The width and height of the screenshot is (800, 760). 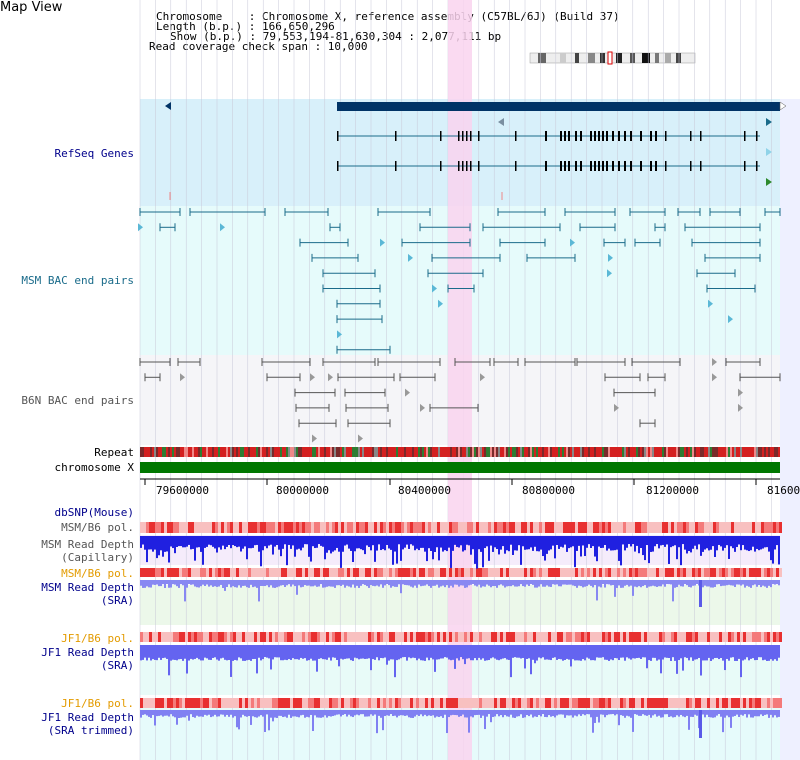 What do you see at coordinates (97, 573) in the screenshot?
I see `track-label-msm-b6-pol-2: MSM/B6 pol.` at bounding box center [97, 573].